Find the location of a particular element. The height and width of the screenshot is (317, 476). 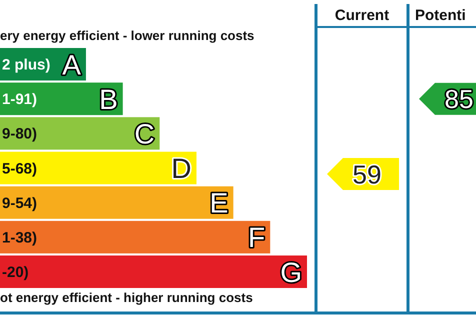

y-tick-label: C is located at coordinates (144, 134).